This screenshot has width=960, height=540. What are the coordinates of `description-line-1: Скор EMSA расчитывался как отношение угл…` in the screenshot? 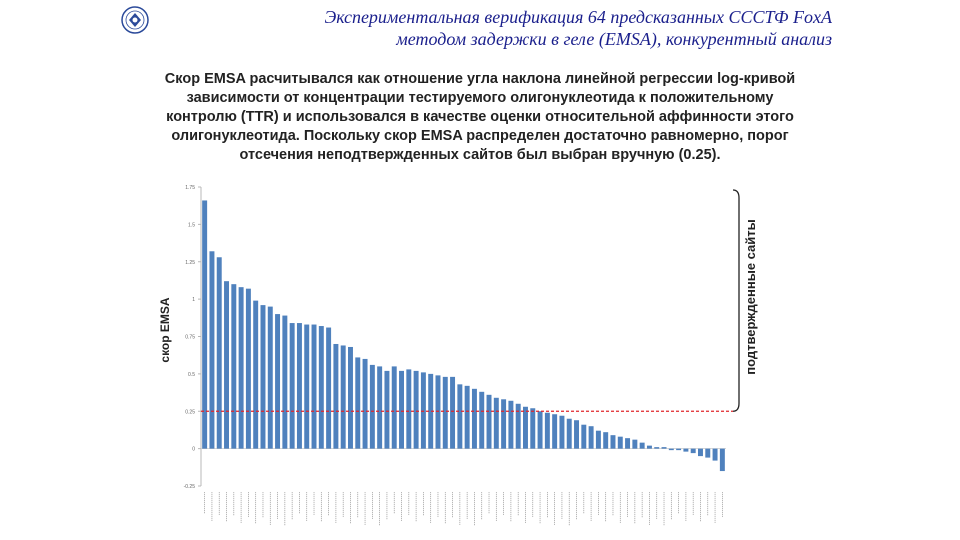 It's located at (480, 79).